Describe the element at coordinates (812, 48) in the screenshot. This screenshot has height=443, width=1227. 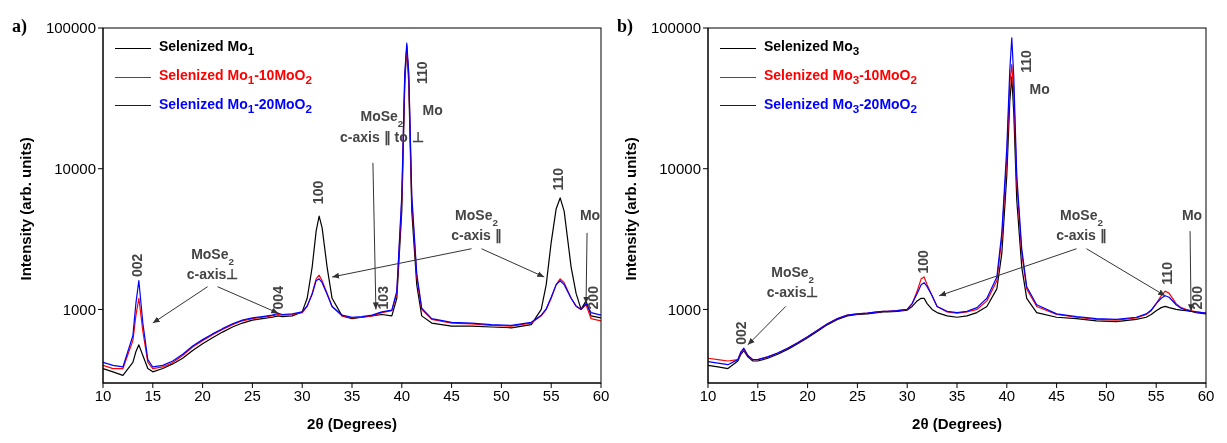
I see `legend-label: Selenized Mo$_{3}$` at that location.